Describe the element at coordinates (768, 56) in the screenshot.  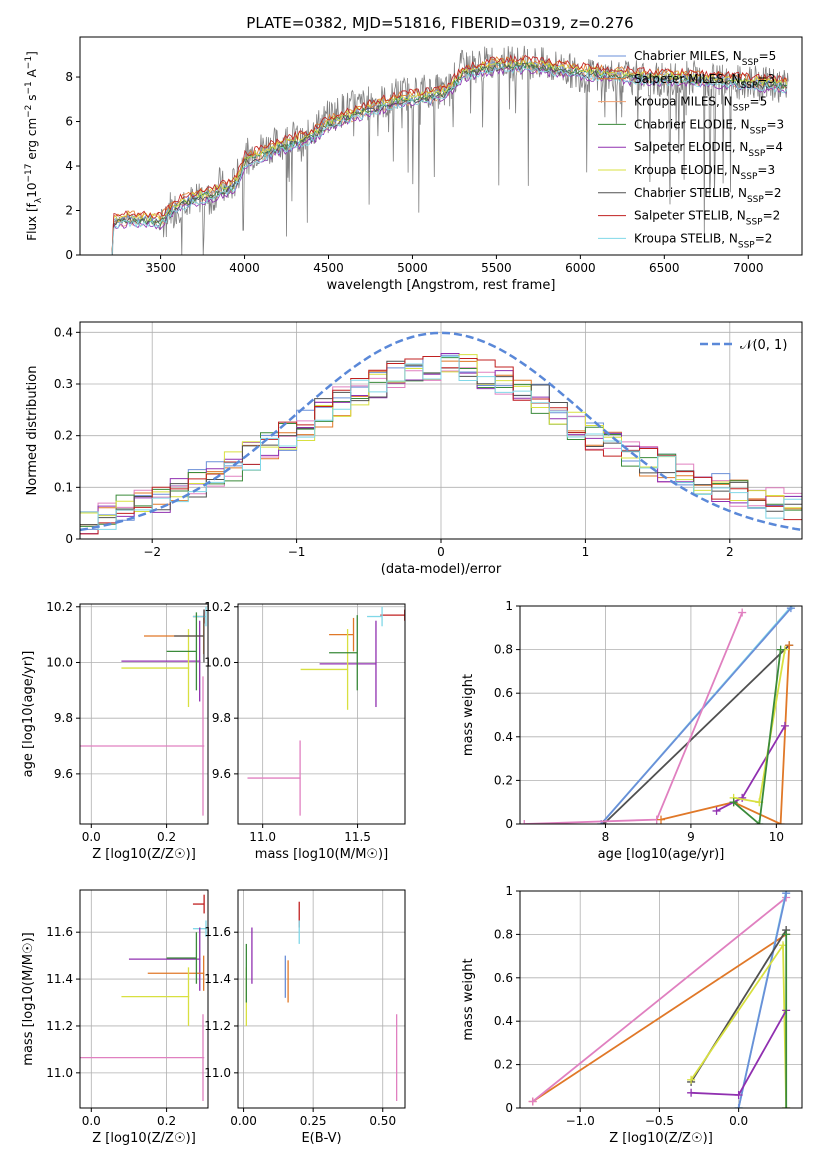
I see `legend-text: =5` at that location.